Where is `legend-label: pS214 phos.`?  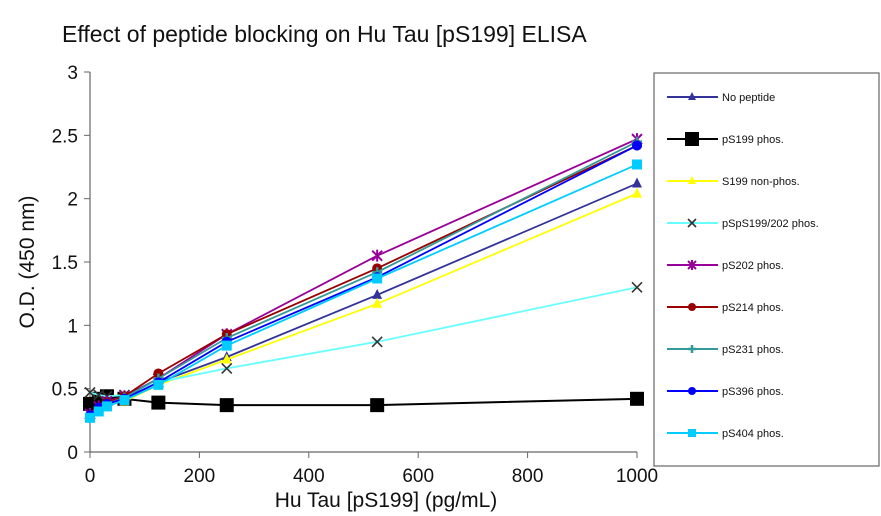 legend-label: pS214 phos. is located at coordinates (753, 308).